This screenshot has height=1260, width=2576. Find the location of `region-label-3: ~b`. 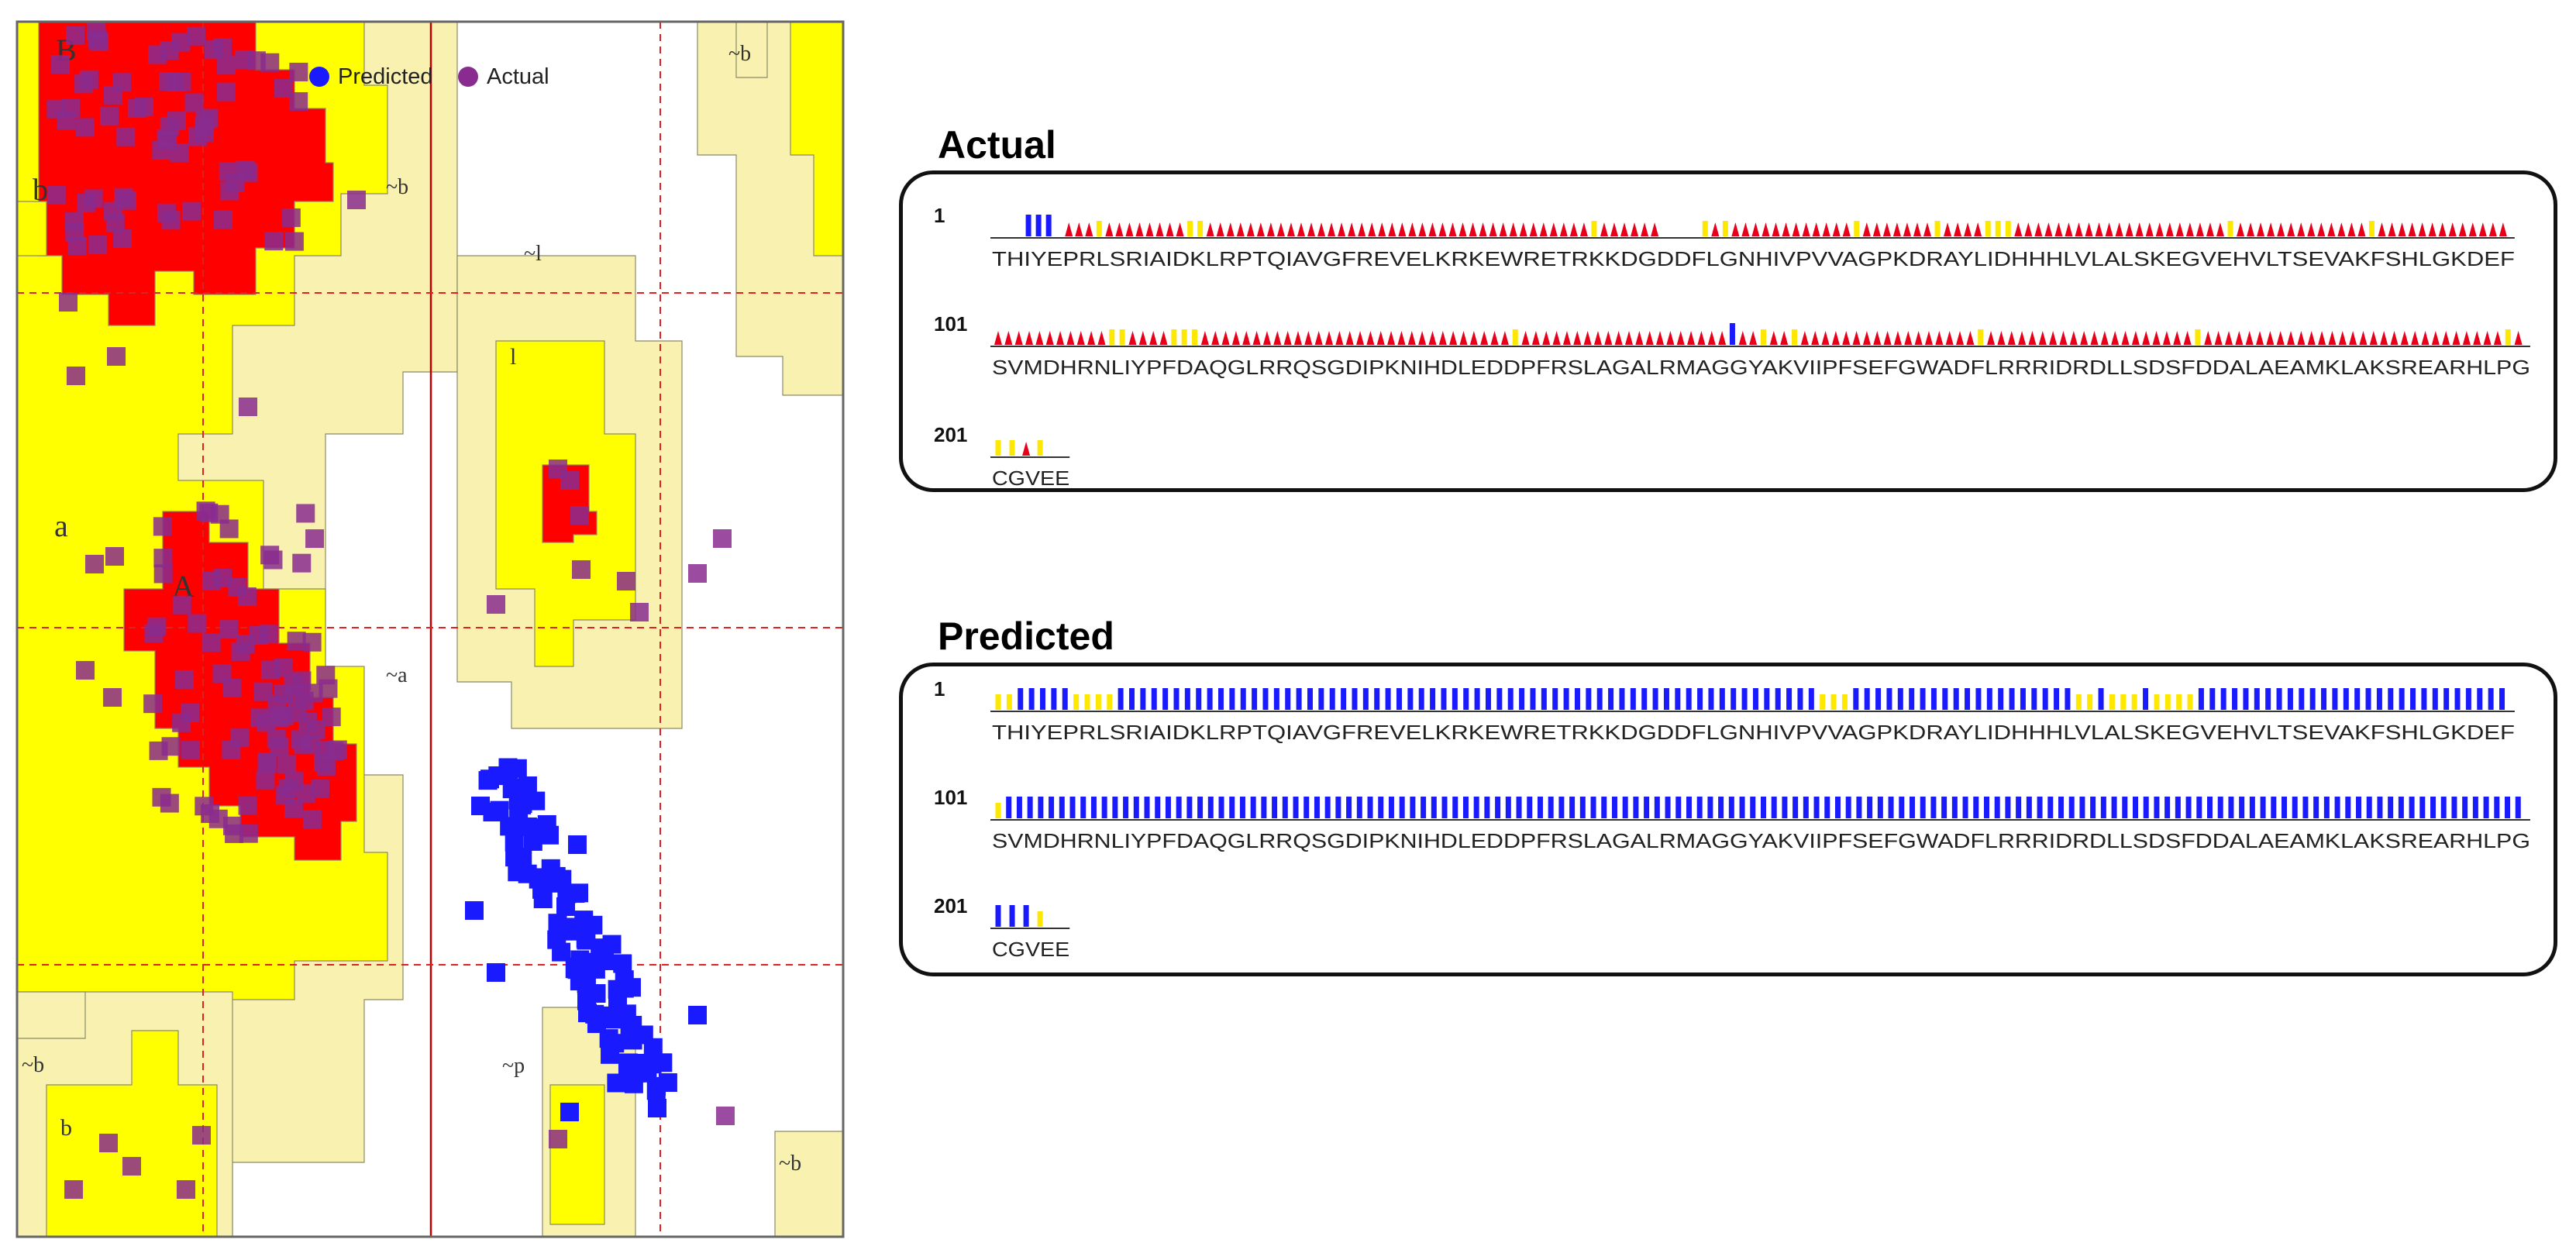

region-label-3: ~b is located at coordinates (739, 54).